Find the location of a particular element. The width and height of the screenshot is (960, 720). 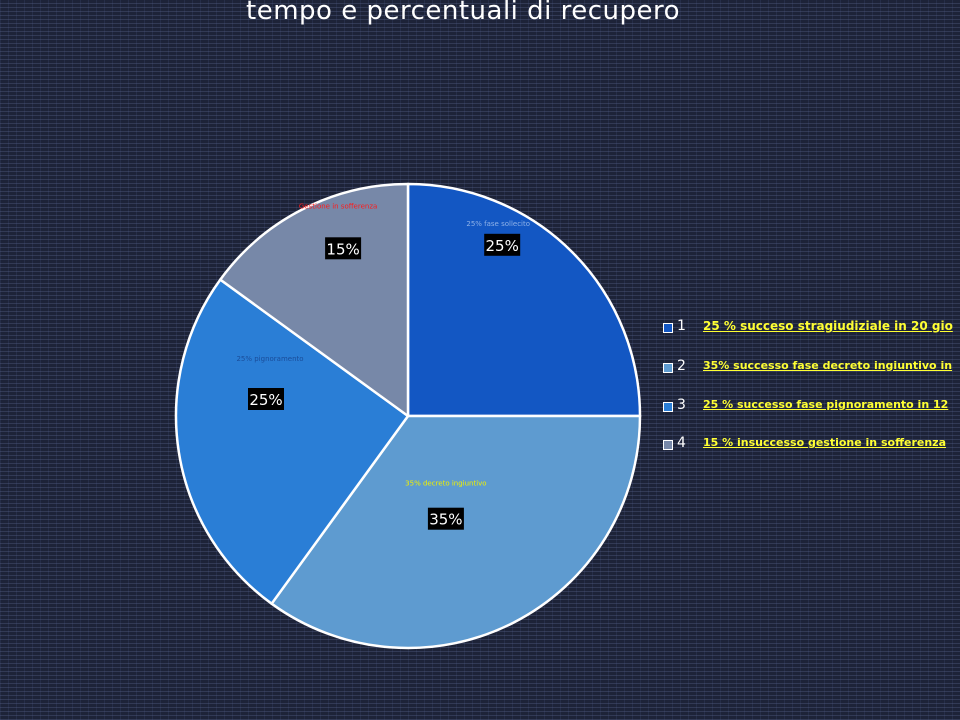

pct-label-2: 35% is located at coordinates (445, 520).